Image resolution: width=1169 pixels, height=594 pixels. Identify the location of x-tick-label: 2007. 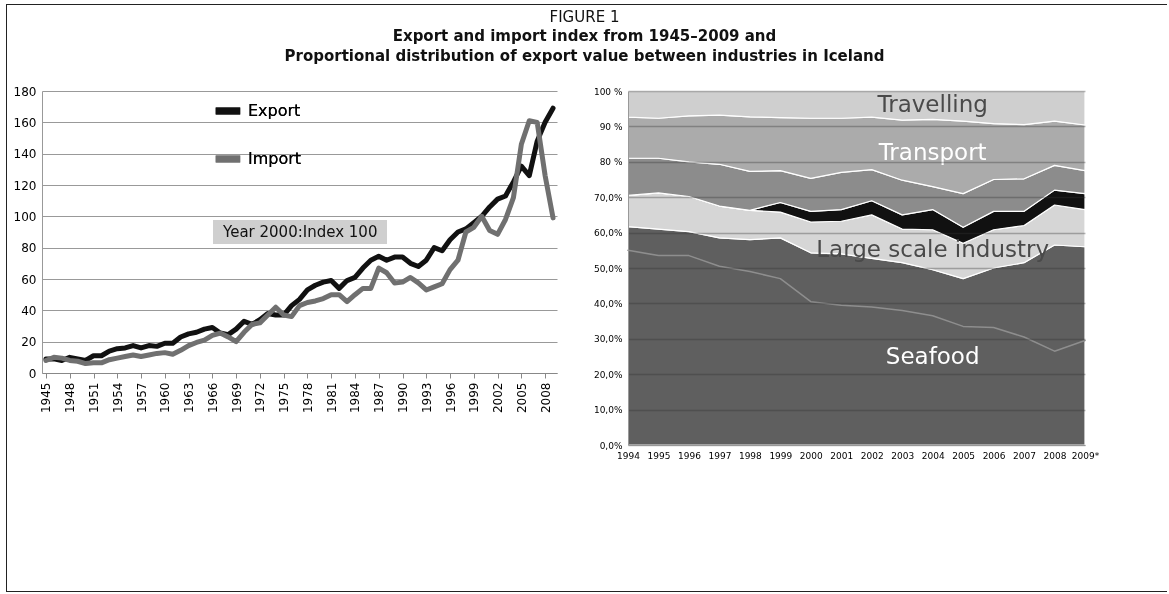
(1025, 455).